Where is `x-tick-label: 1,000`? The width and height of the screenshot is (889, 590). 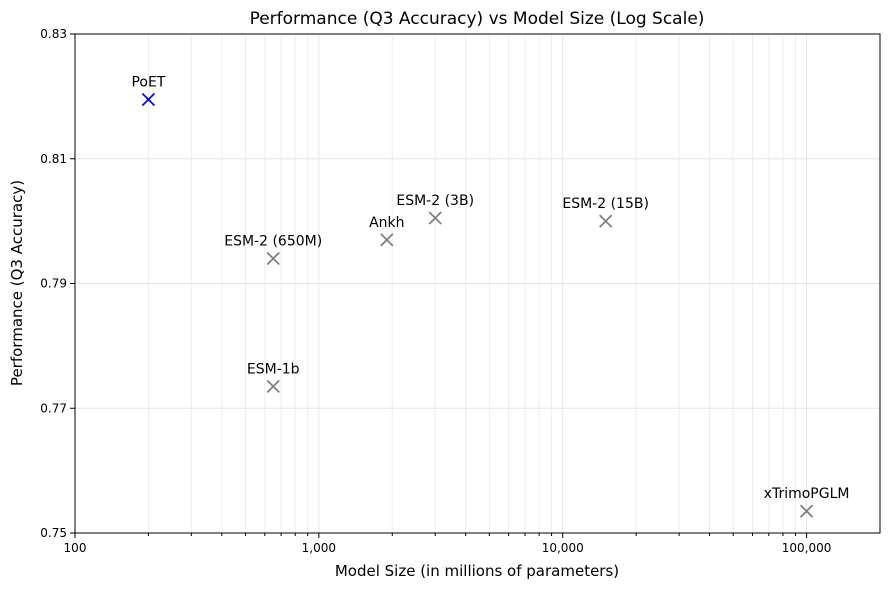
x-tick-label: 1,000 is located at coordinates (319, 548).